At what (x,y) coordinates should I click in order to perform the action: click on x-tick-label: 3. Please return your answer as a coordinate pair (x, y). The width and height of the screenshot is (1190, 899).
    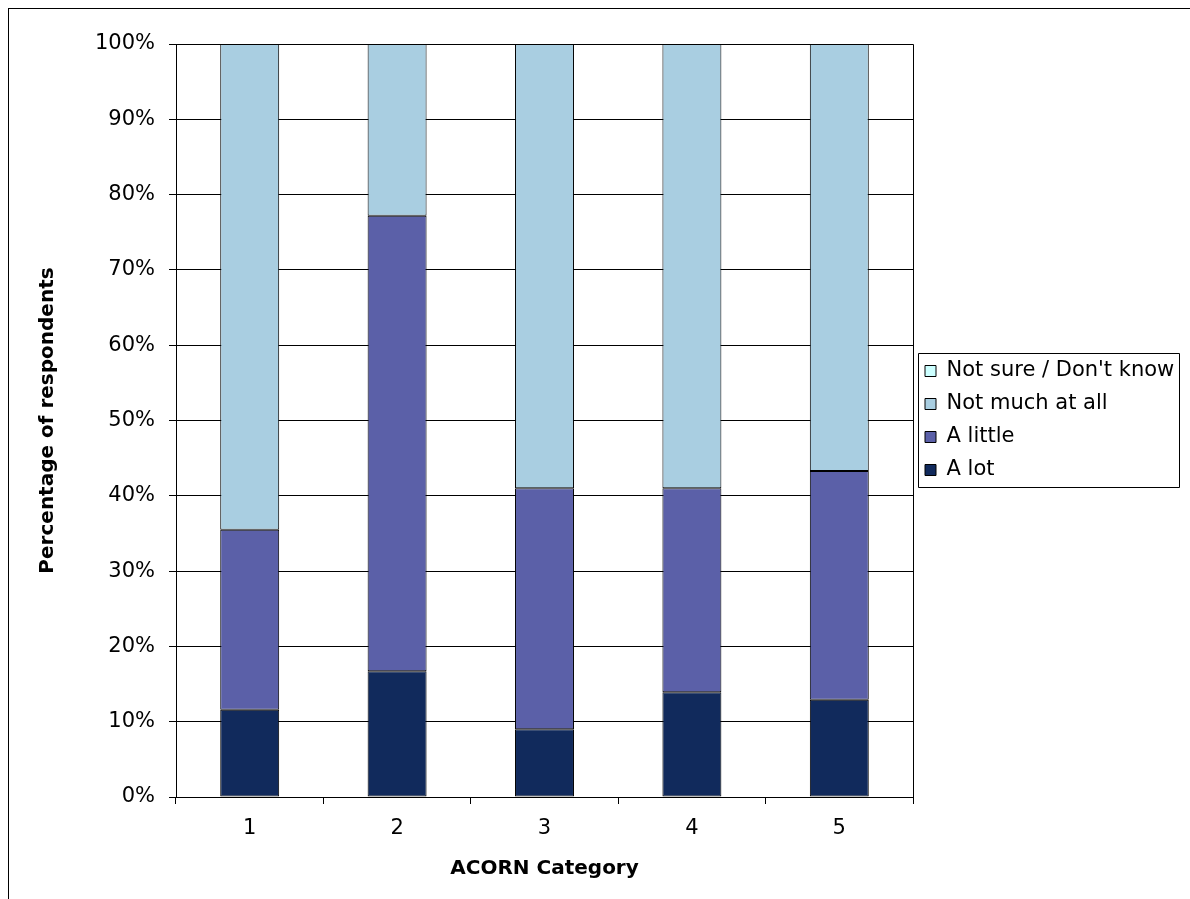
    Looking at the image, I should click on (544, 827).